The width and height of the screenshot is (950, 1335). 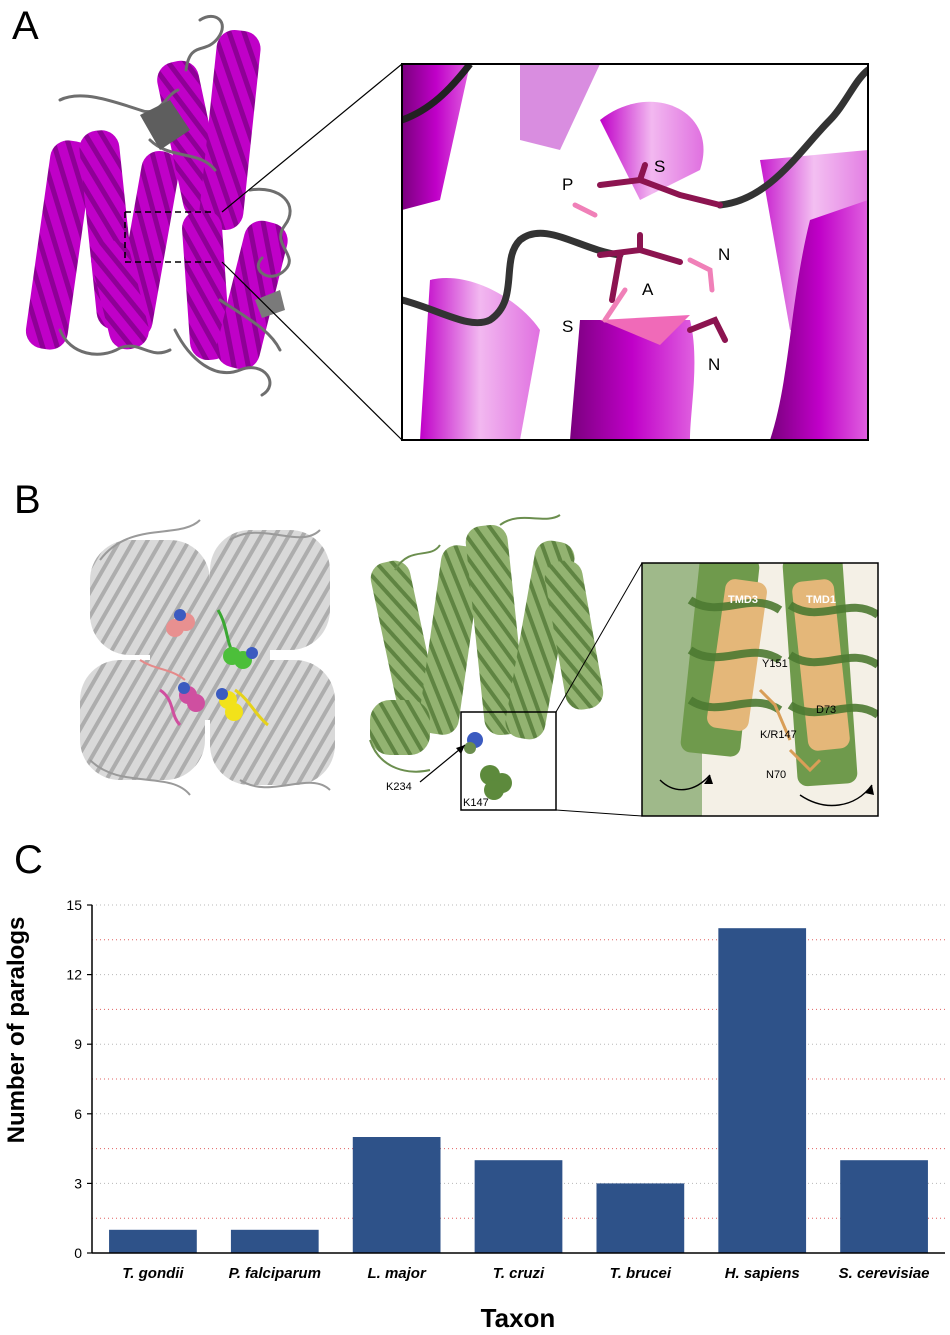 I want to click on y-tick-label: 0, so click(x=78, y=1253).